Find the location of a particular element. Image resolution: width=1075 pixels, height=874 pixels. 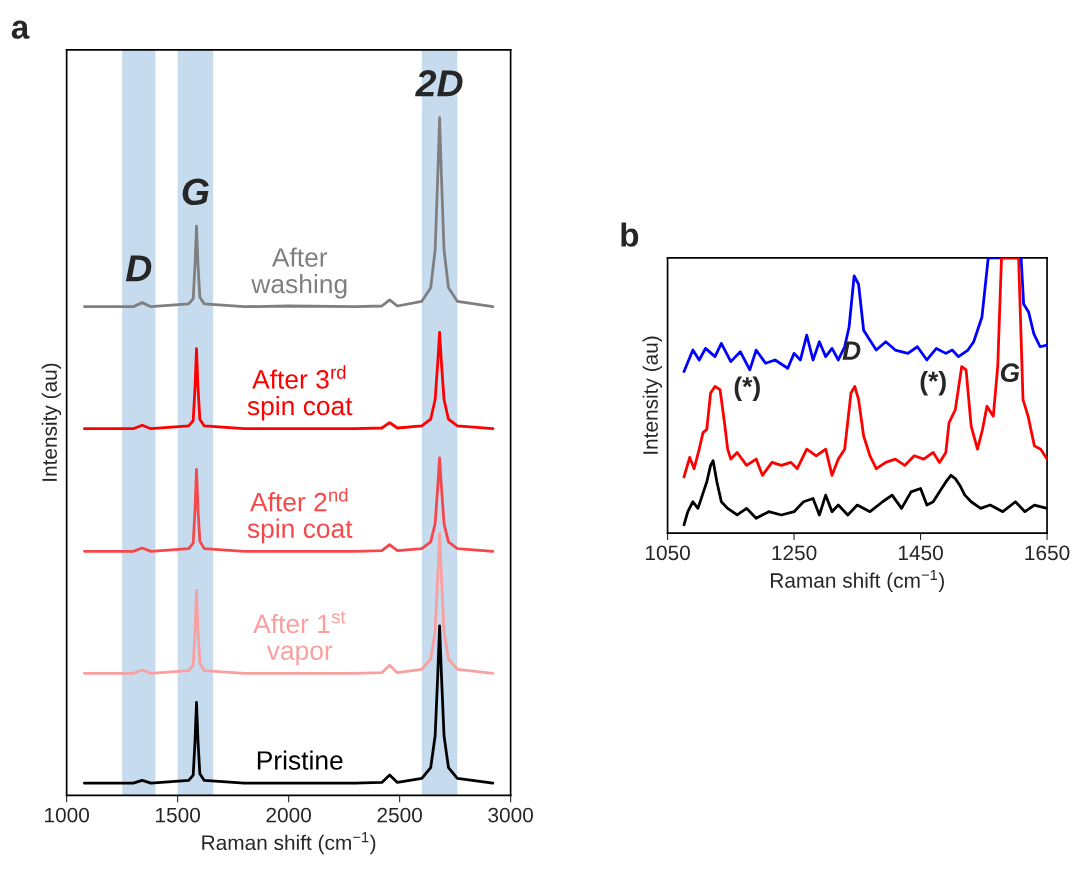

band-label: G is located at coordinates (195, 192).